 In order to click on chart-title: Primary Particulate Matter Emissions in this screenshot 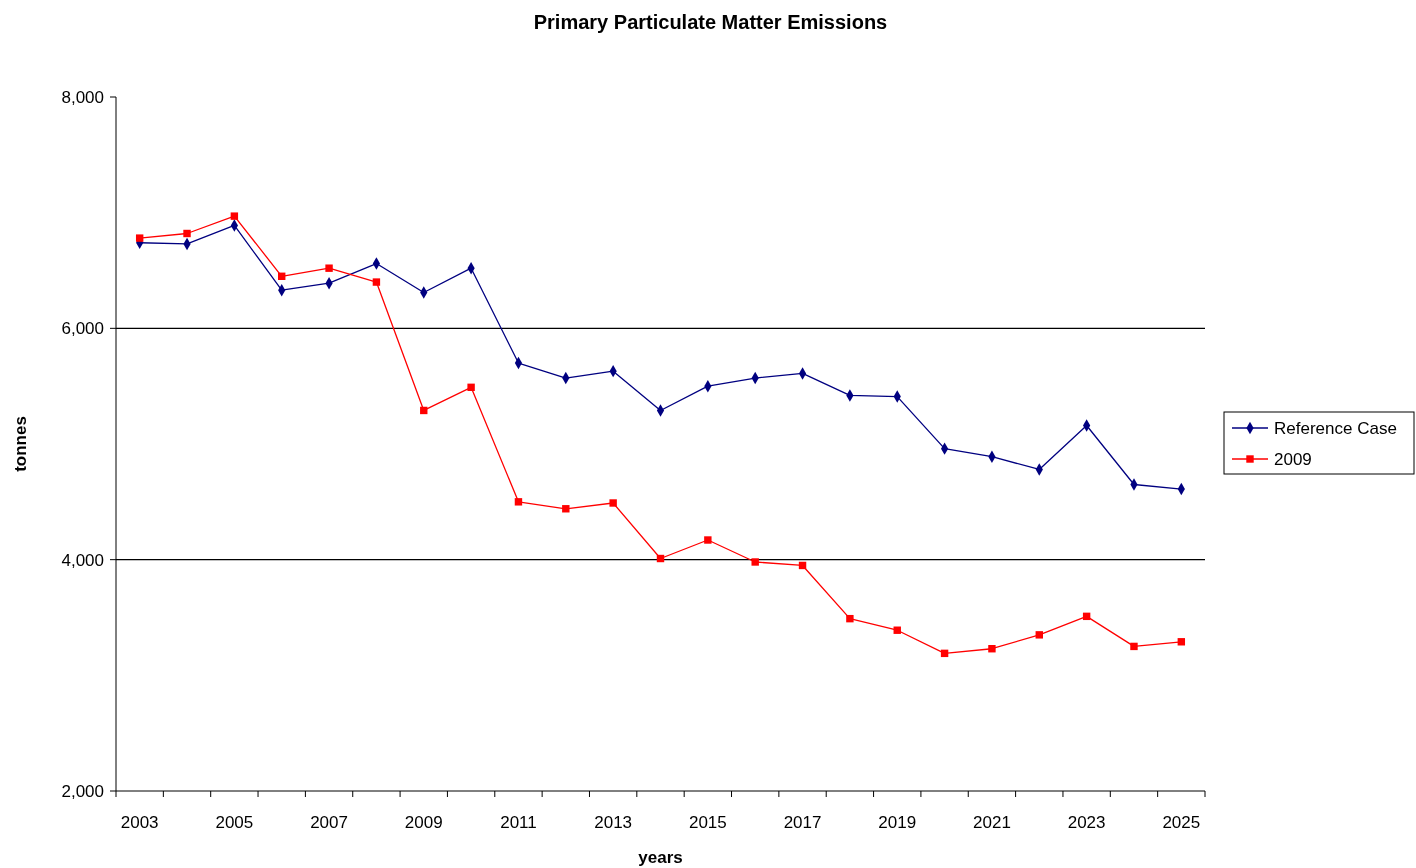, I will do `click(710, 22)`.